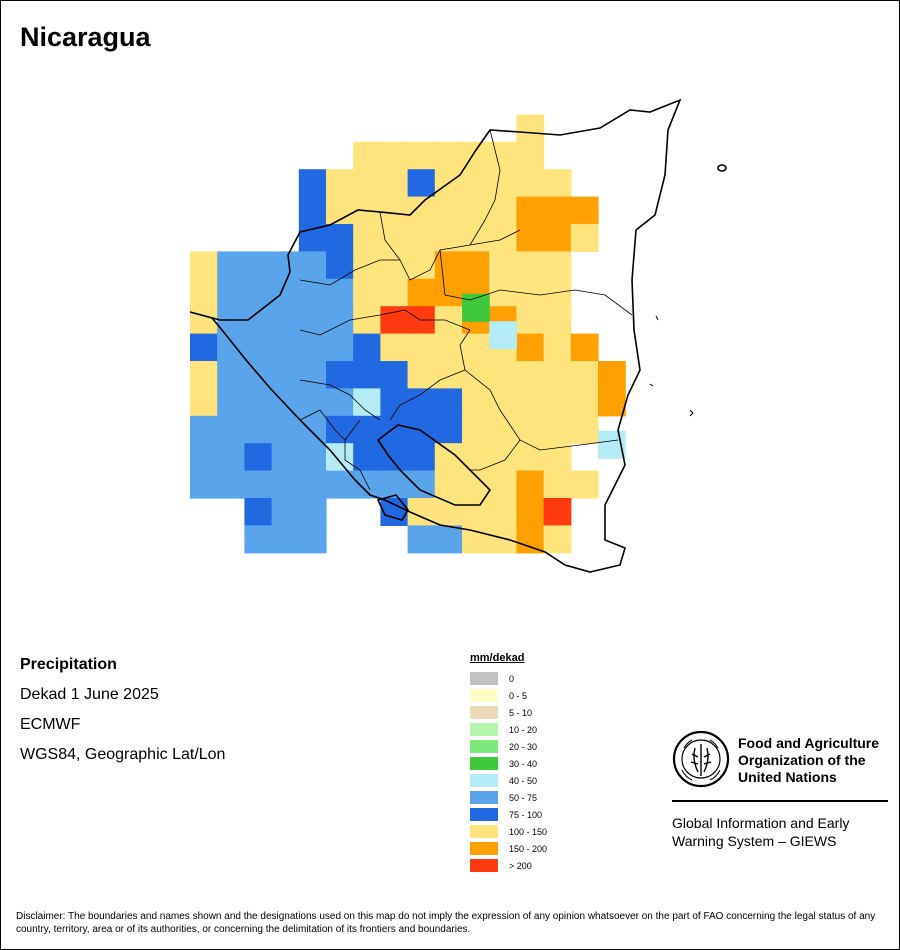 The image size is (900, 950). I want to click on legend-label: 75 - 100, so click(526, 814).